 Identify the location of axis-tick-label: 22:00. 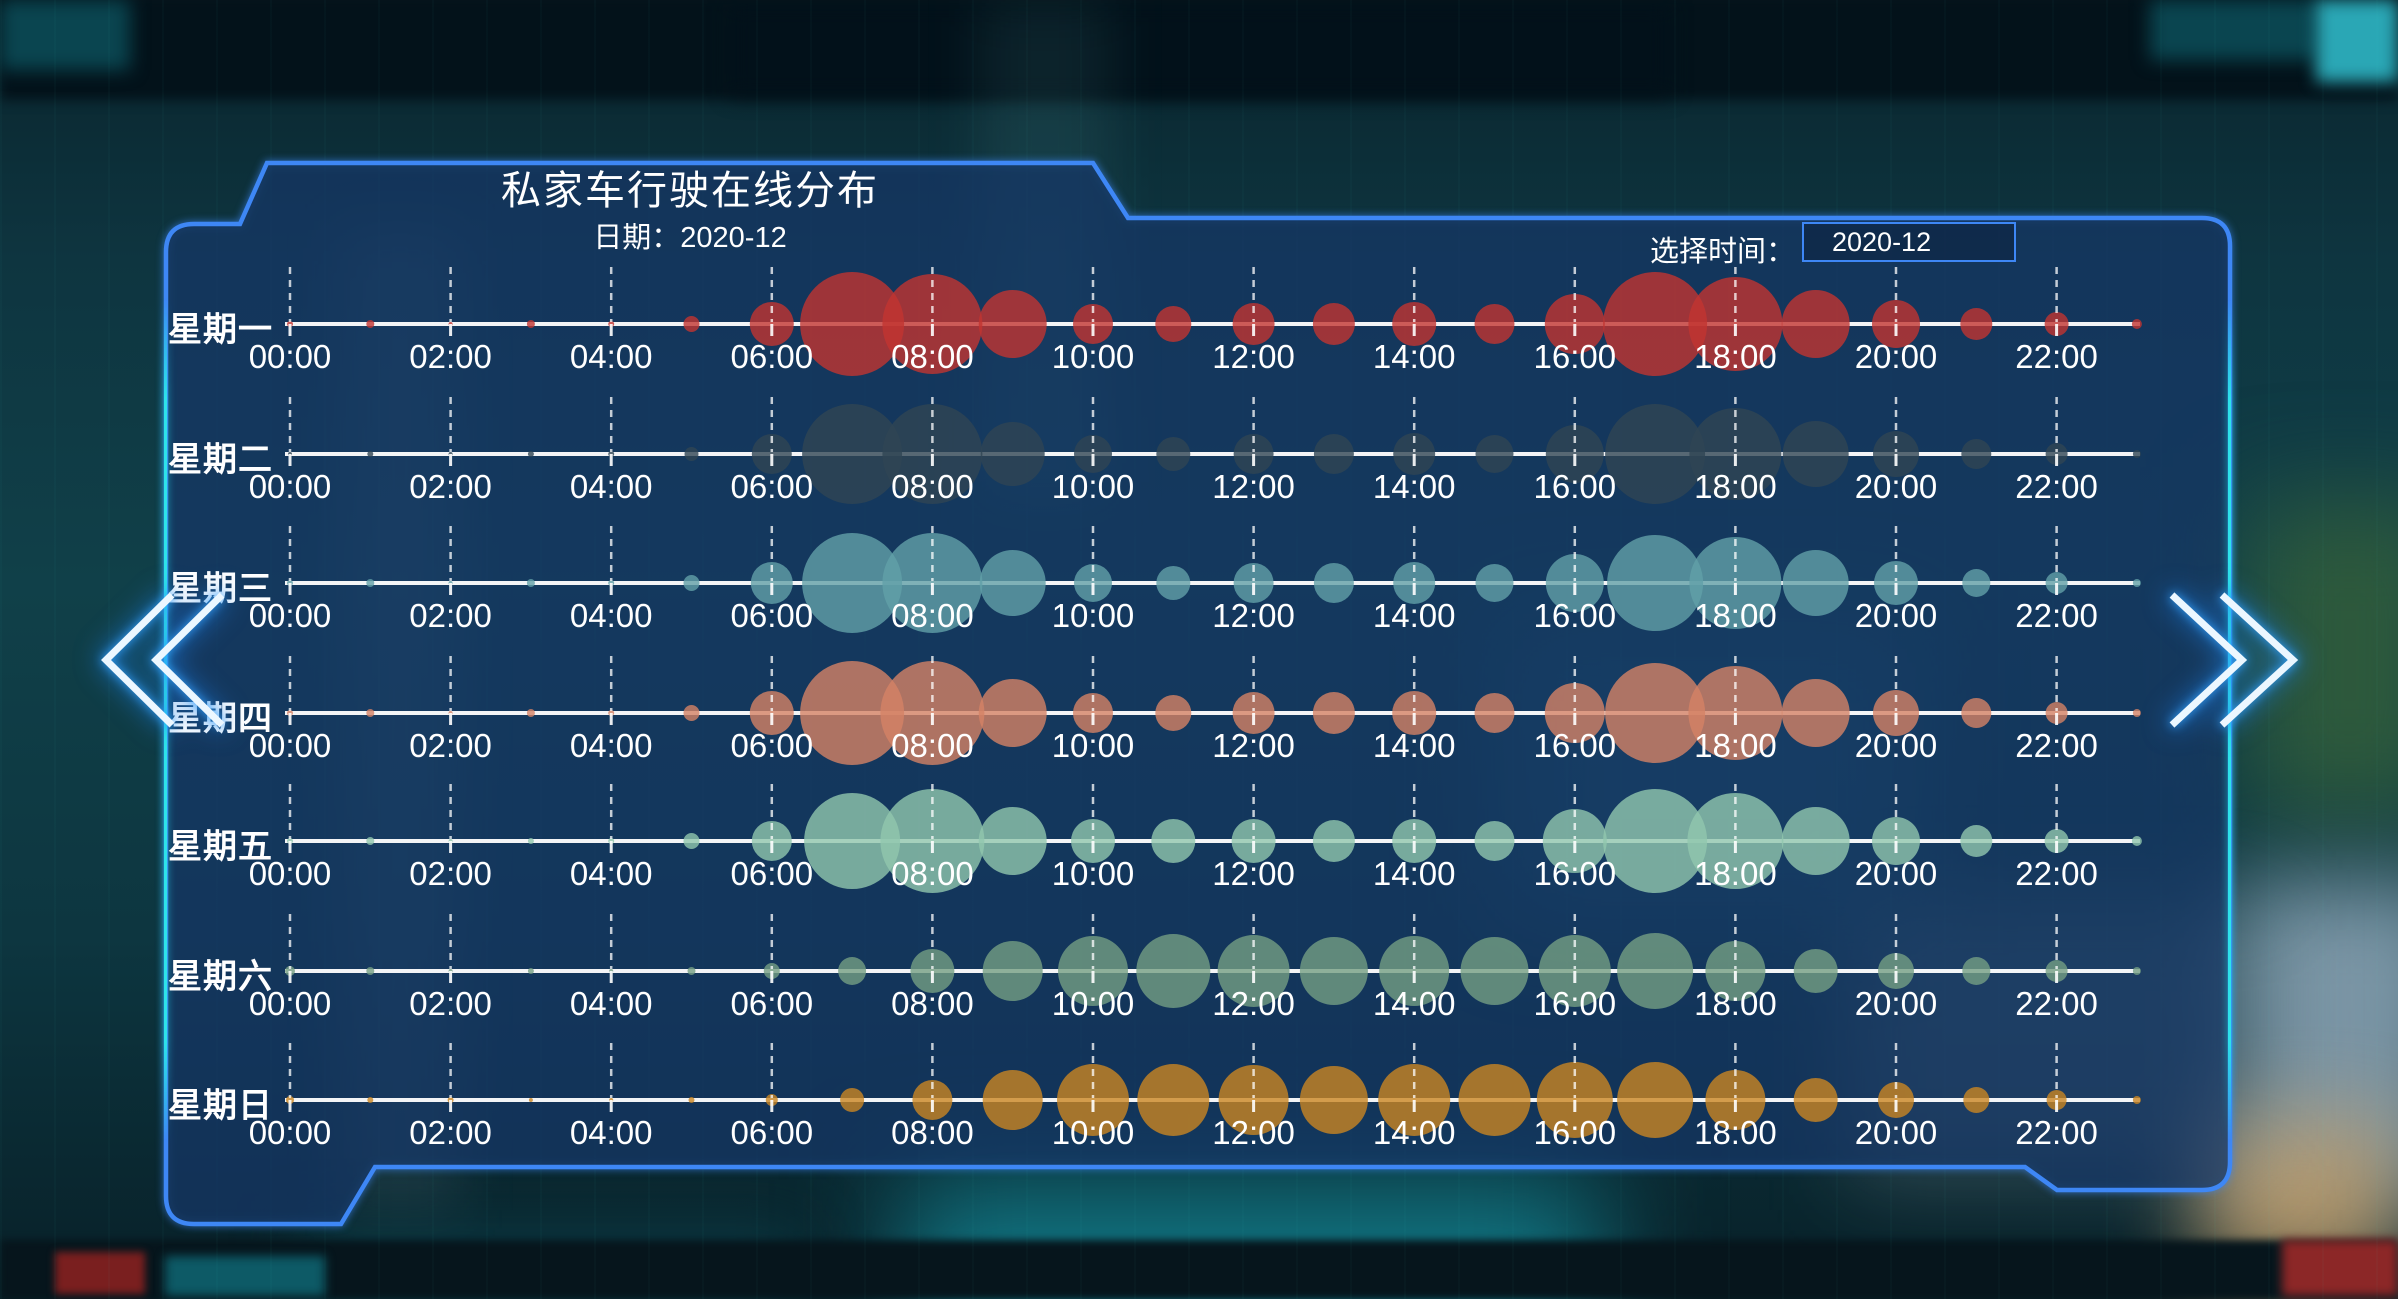
(2056, 745).